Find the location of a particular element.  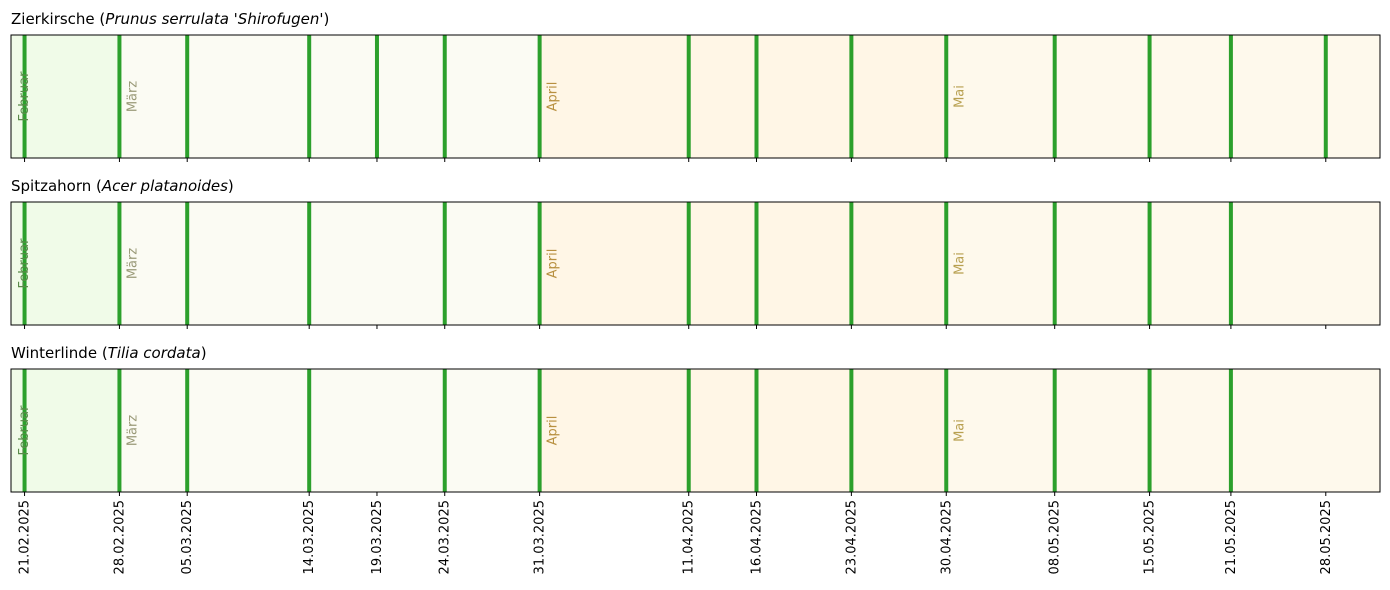

panel-title-part: Spitzahorn ( is located at coordinates (56, 186).